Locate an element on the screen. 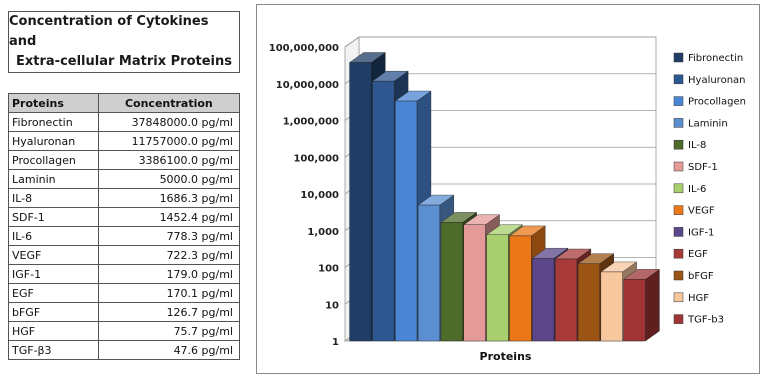 The width and height of the screenshot is (764, 378). bar-side is located at coordinates (652, 305).